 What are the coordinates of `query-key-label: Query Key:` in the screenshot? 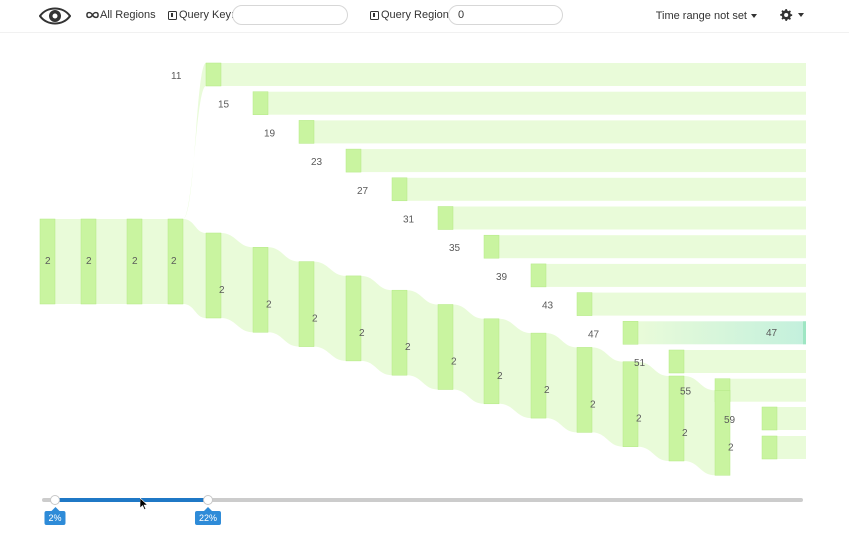 It's located at (201, 15).